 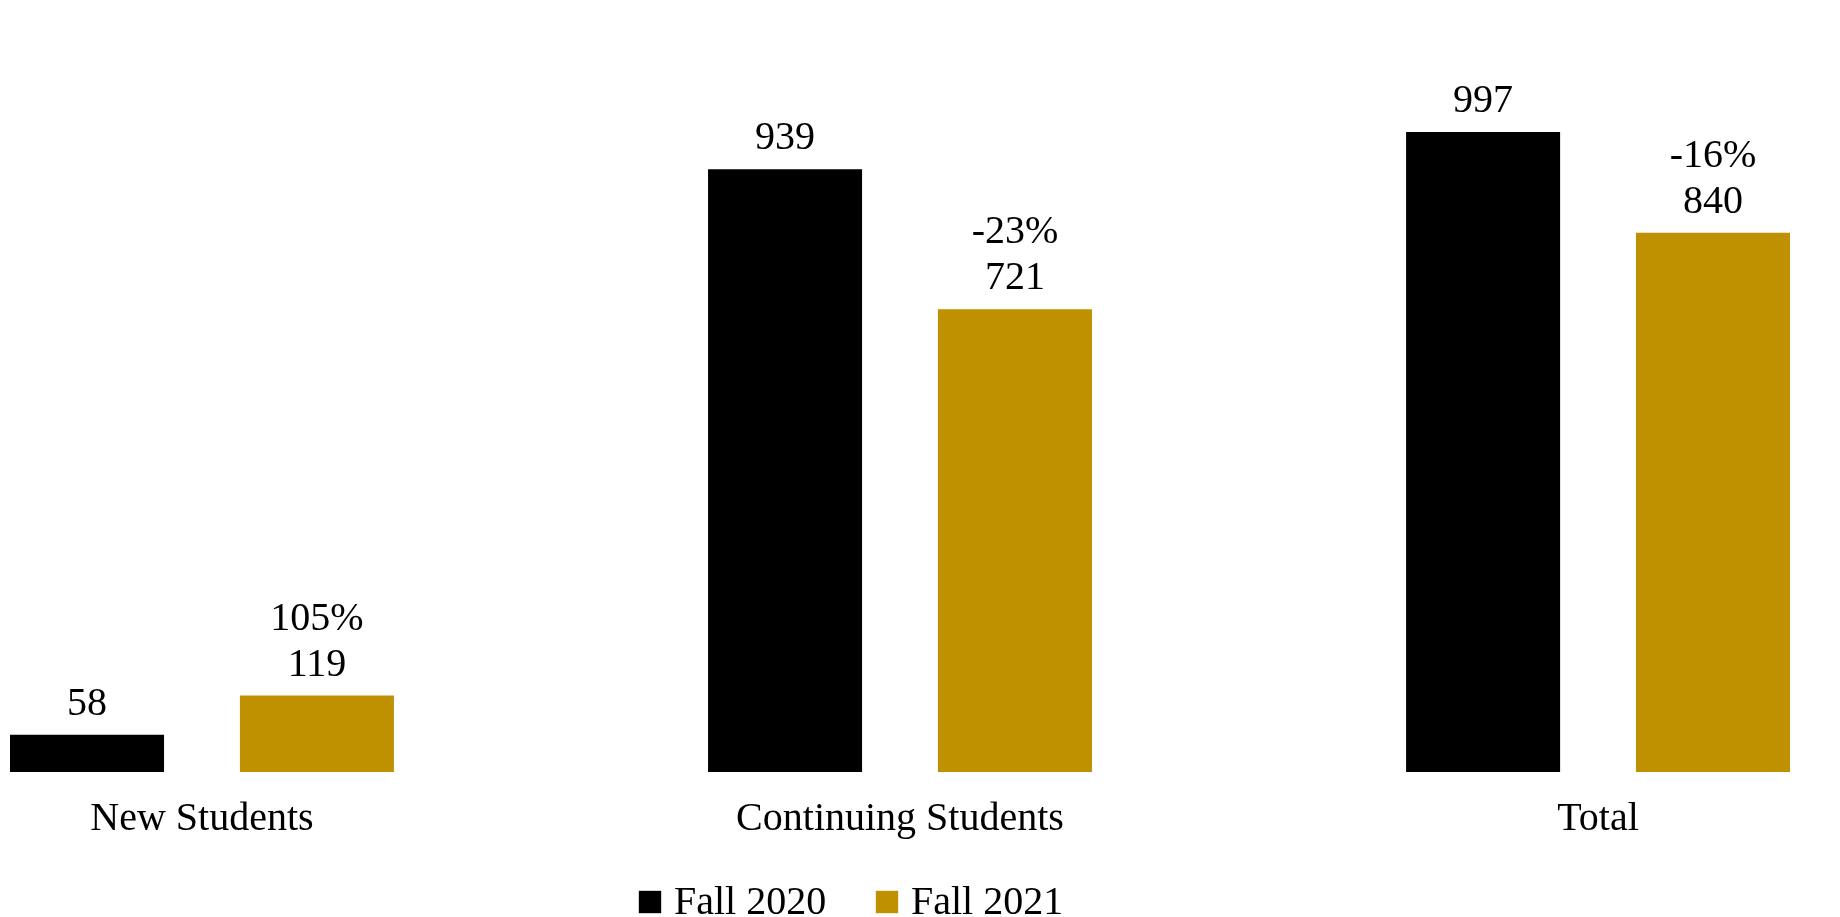 What do you see at coordinates (987, 897) in the screenshot?
I see `legend-label: Fall 2021` at bounding box center [987, 897].